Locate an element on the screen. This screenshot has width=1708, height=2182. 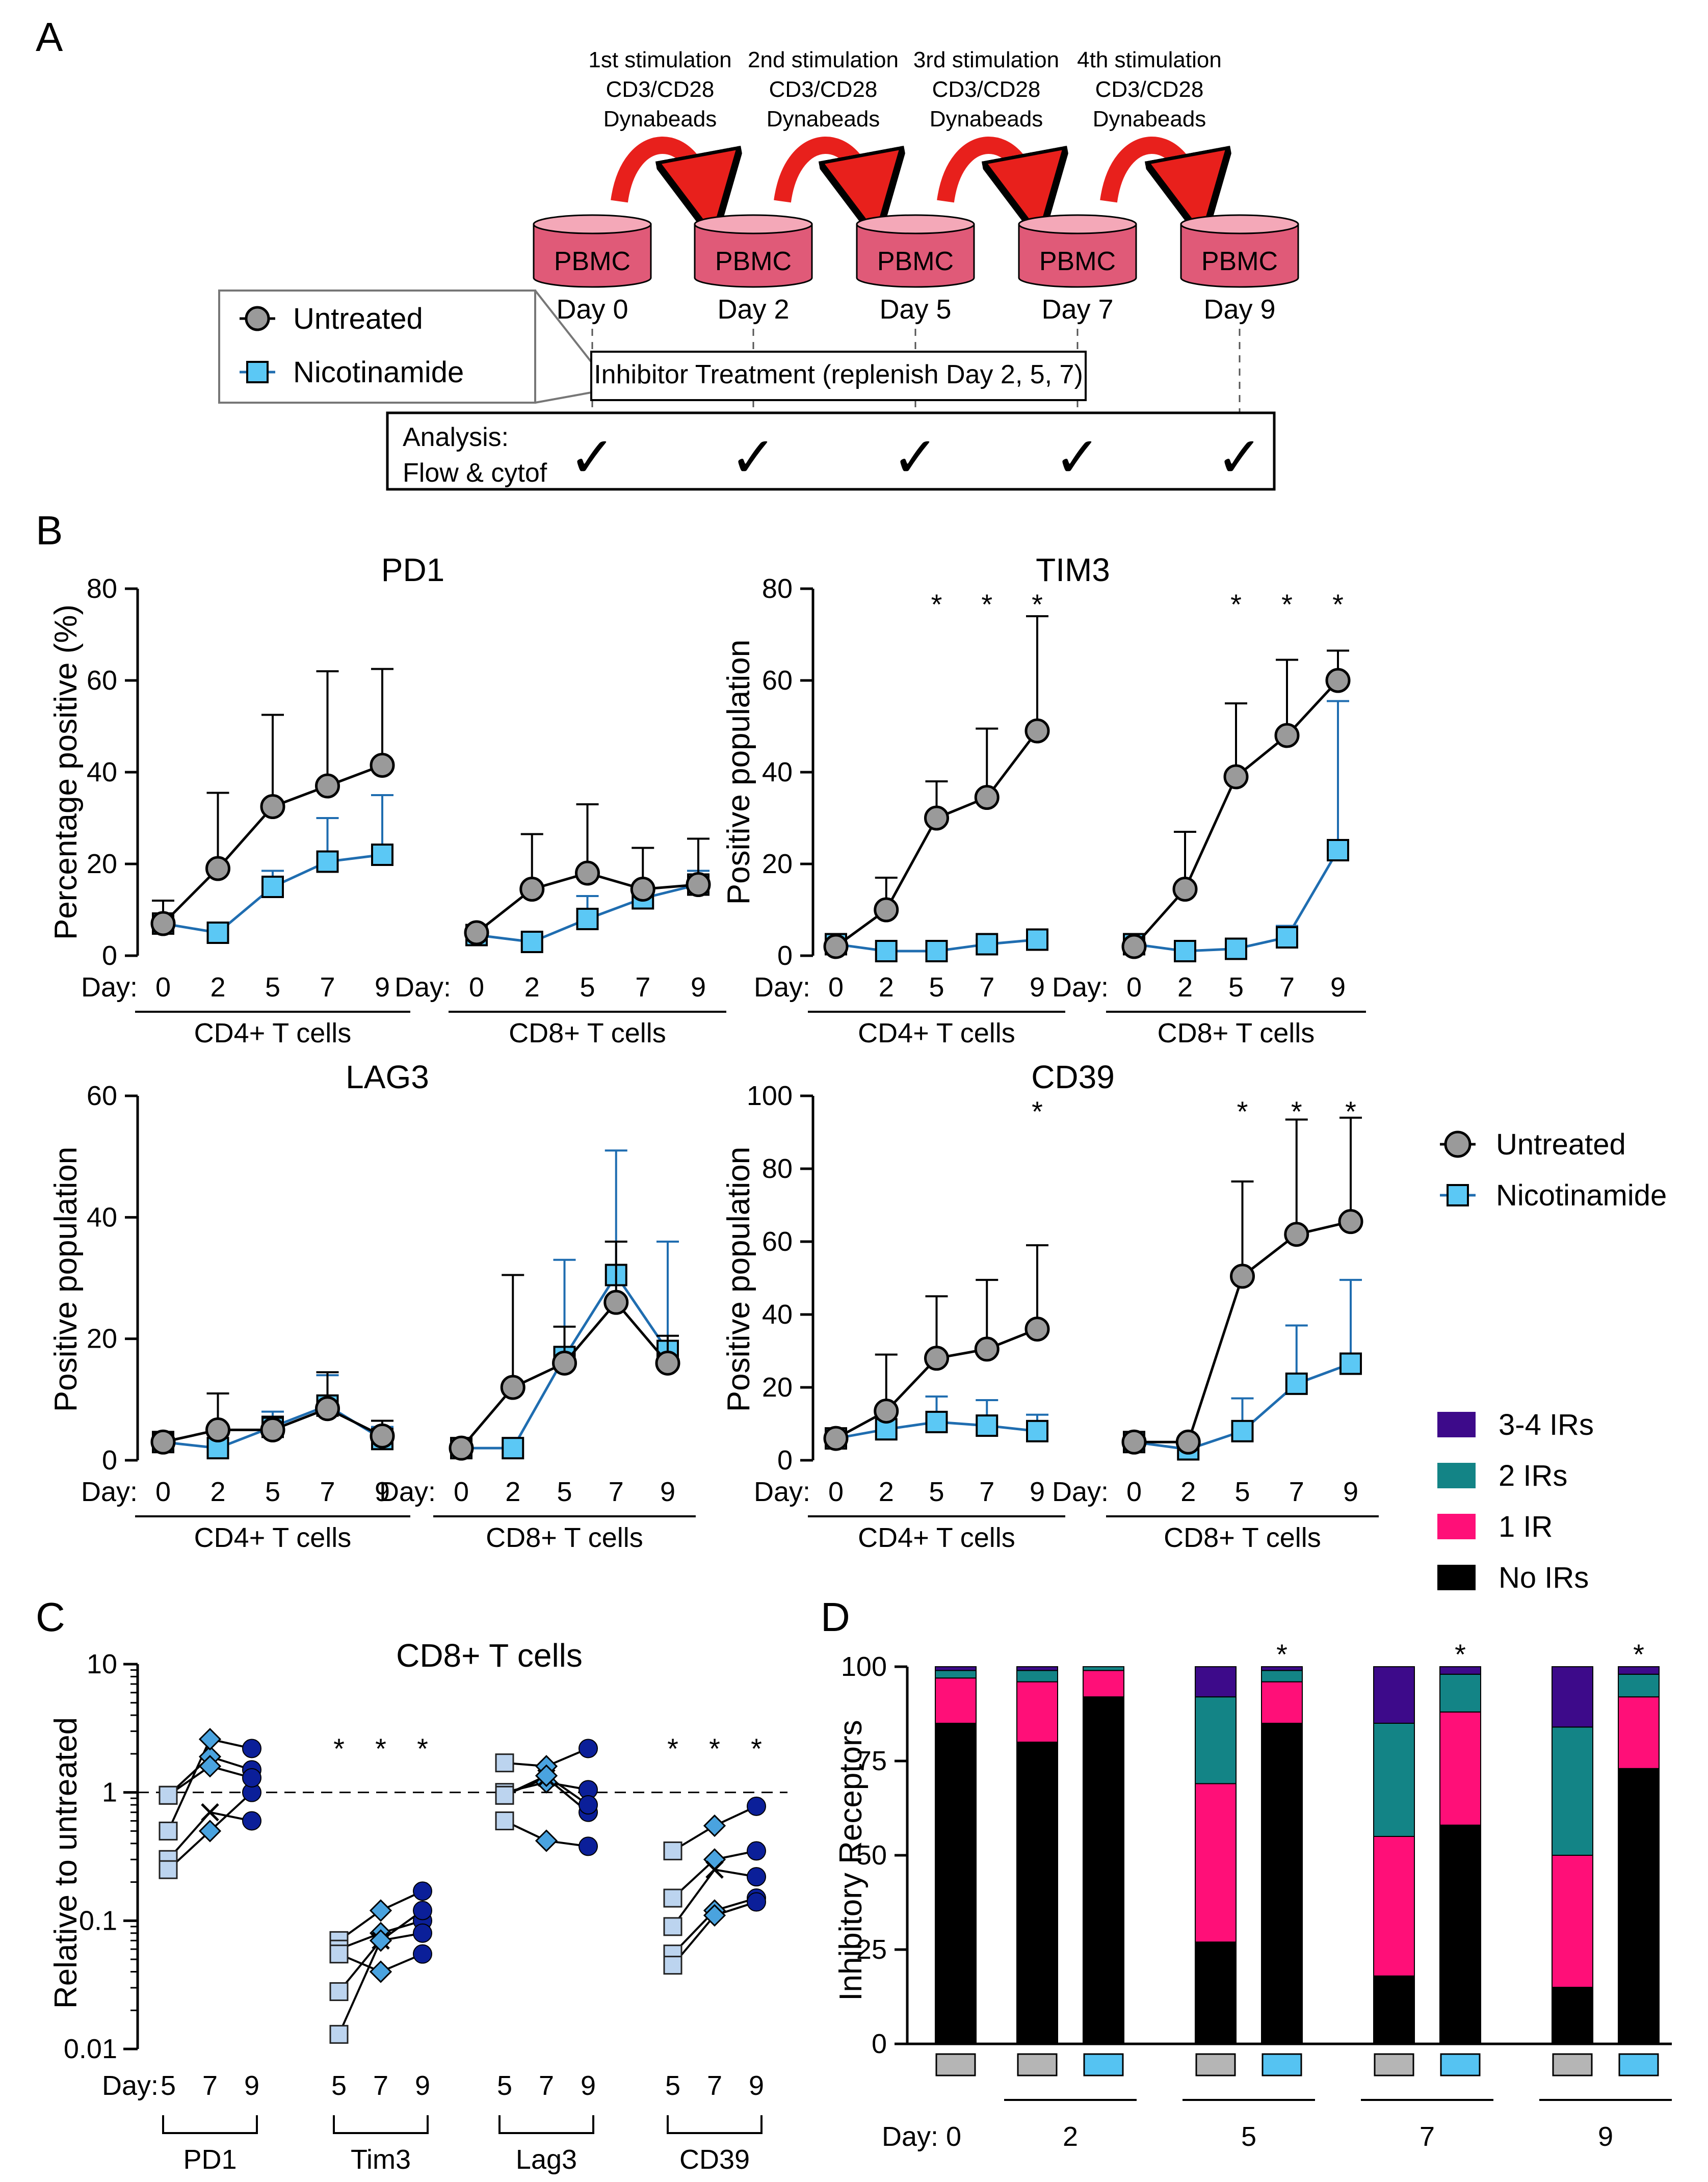
tim3-ytick-label-3: 60 is located at coordinates (777, 680).